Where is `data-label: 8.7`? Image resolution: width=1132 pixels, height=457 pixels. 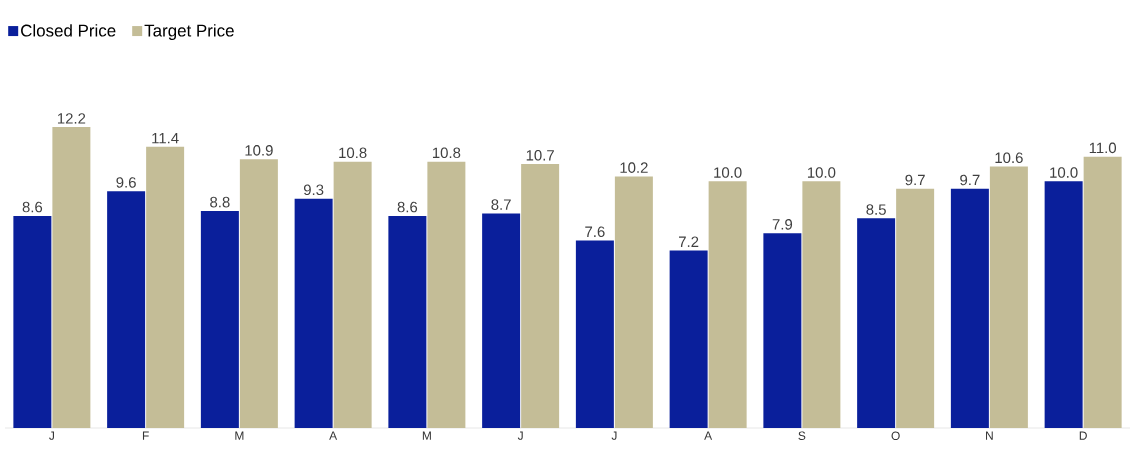
data-label: 8.7 is located at coordinates (501, 204).